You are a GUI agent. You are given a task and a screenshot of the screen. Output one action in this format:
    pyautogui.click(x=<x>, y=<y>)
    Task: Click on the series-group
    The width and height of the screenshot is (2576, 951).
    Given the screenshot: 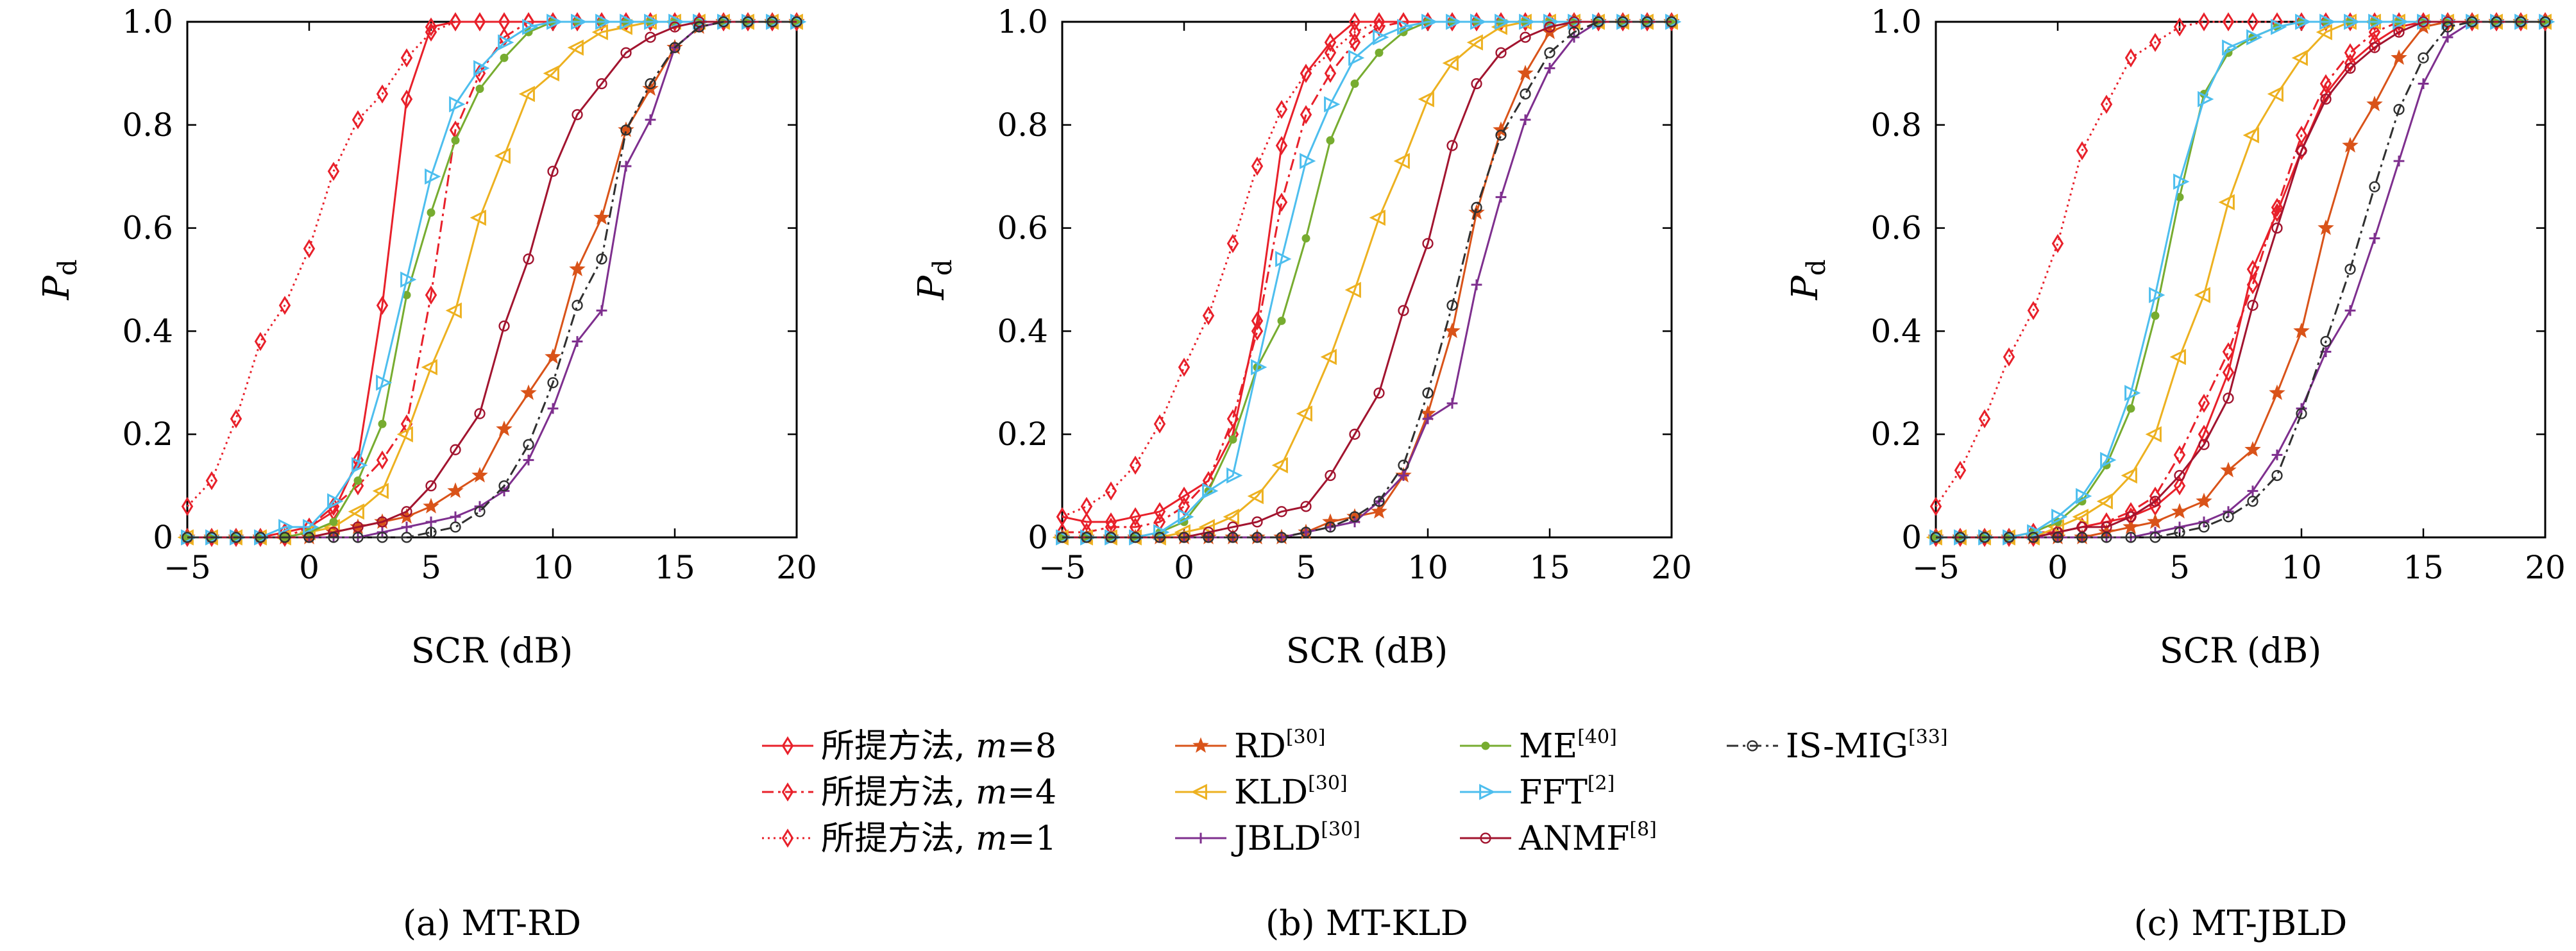 What is the action you would take?
    pyautogui.click(x=2240, y=280)
    